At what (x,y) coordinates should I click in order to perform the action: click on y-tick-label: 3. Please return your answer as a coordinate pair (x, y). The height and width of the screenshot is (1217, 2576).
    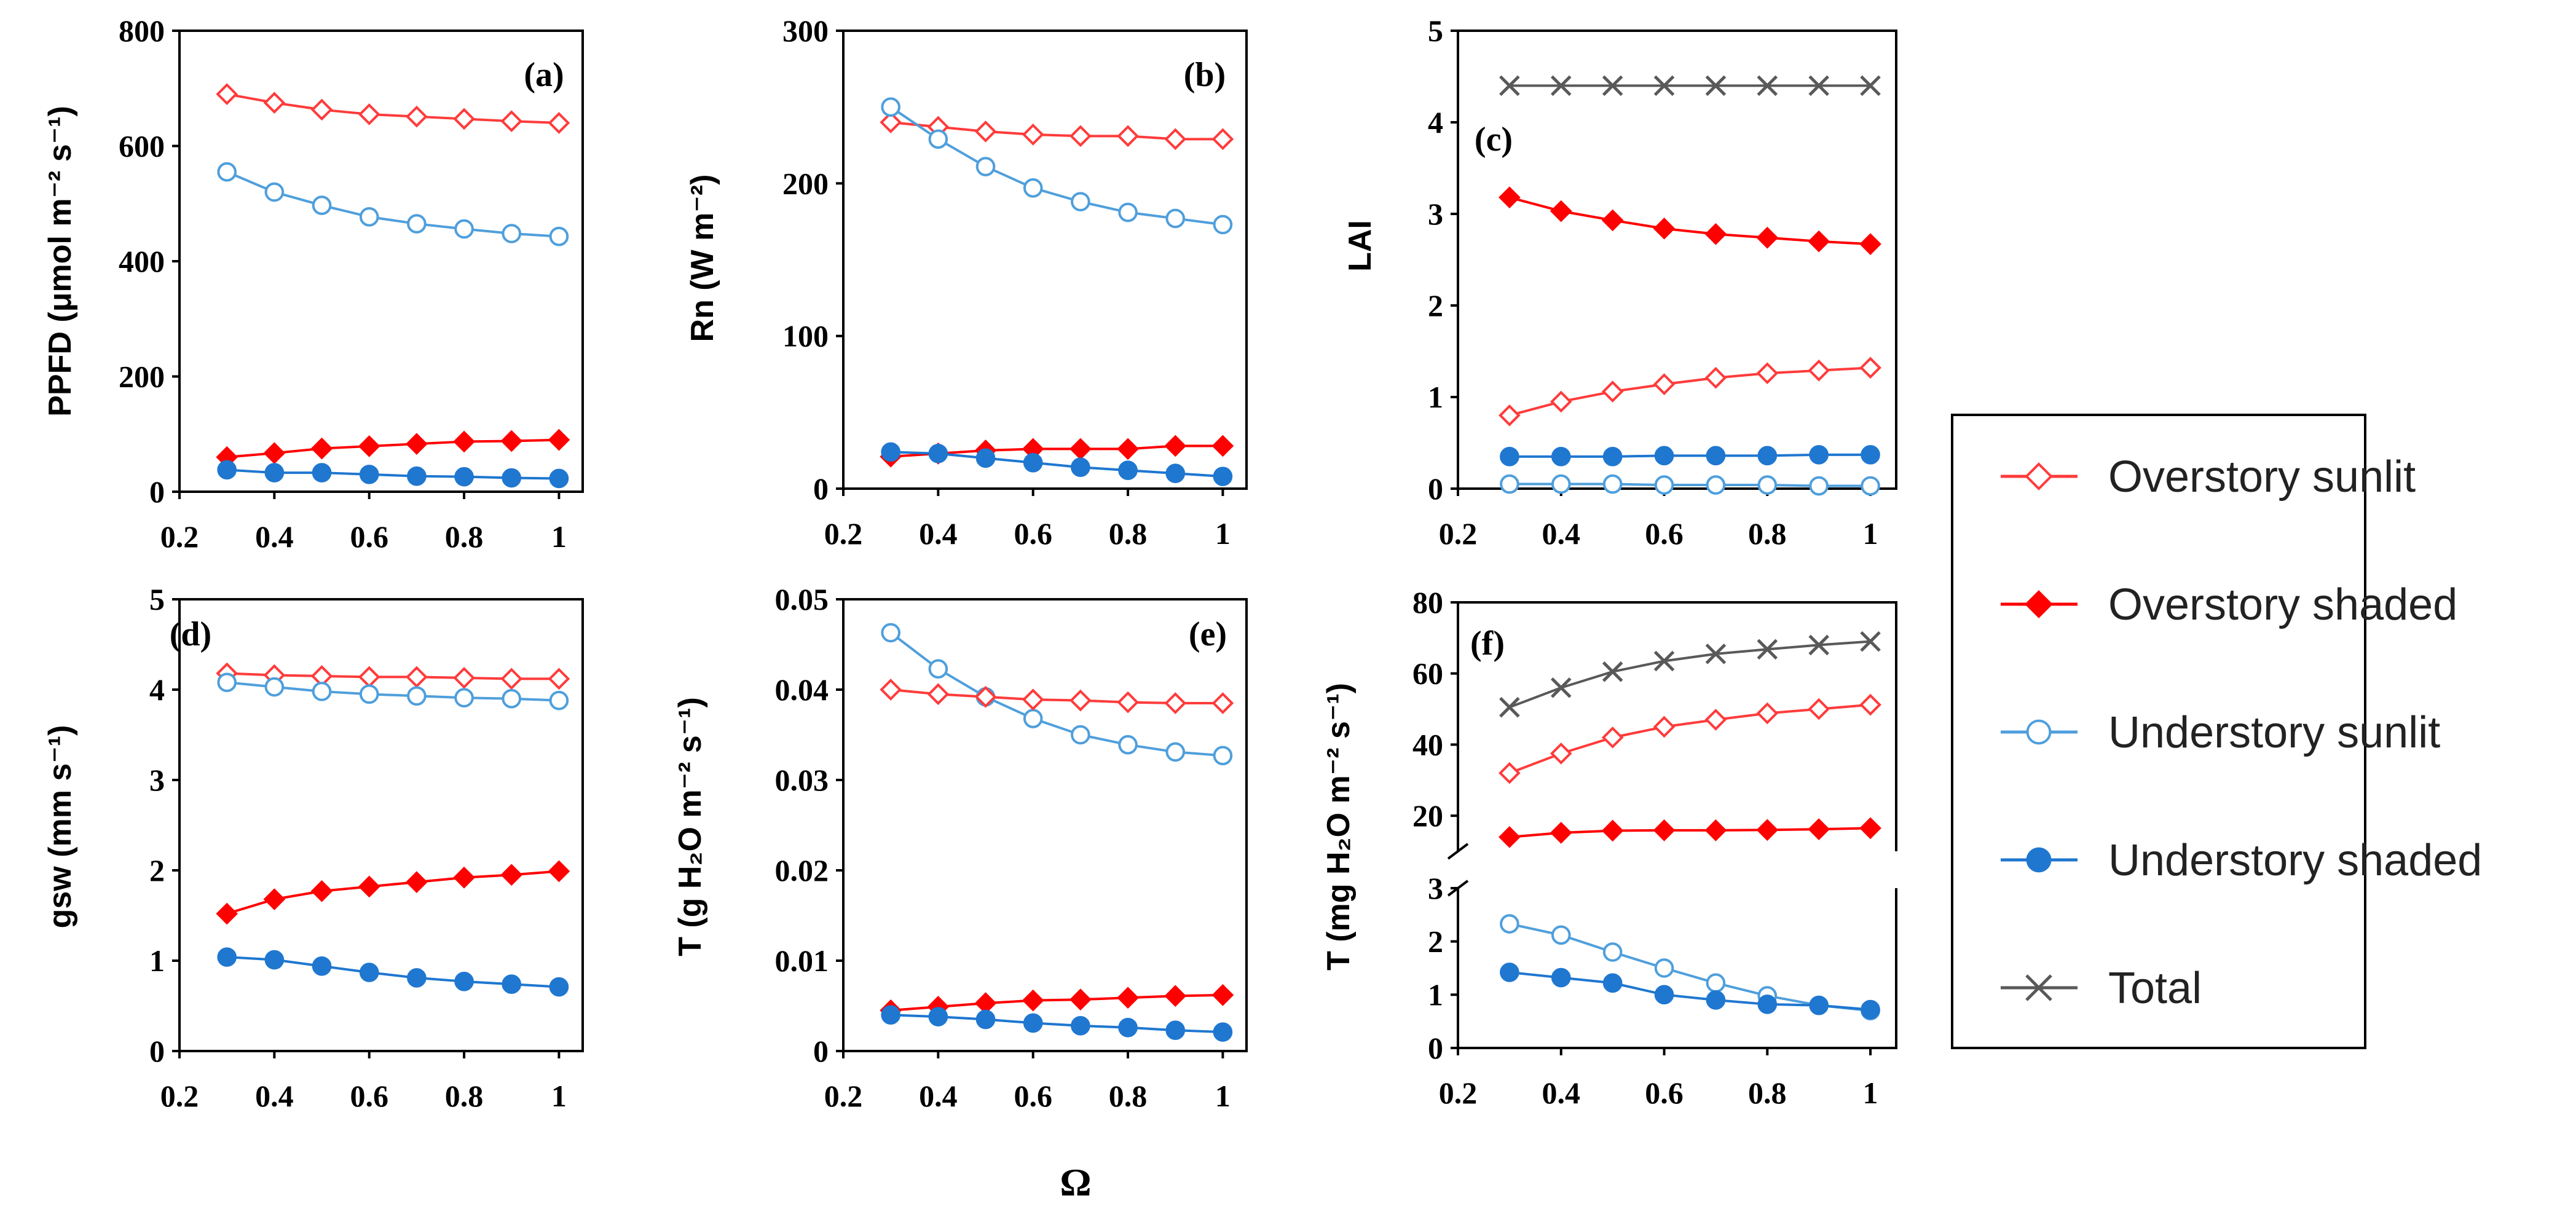
    Looking at the image, I should click on (1436, 214).